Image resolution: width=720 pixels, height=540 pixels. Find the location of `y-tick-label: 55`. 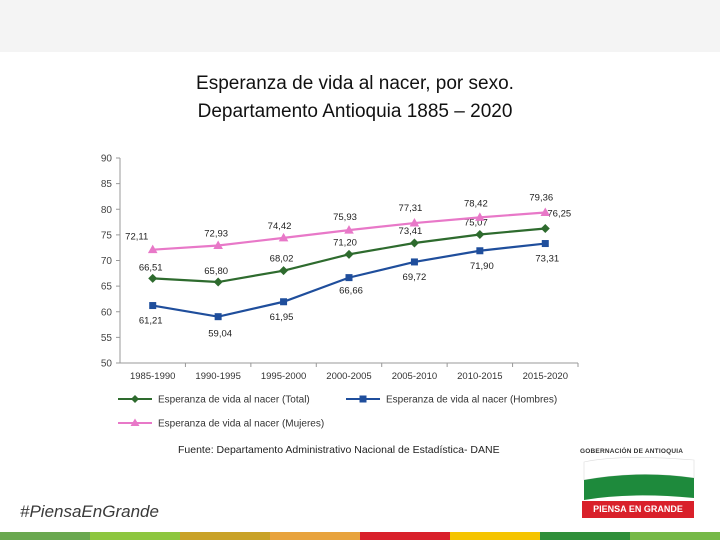

y-tick-label: 55 is located at coordinates (107, 338).